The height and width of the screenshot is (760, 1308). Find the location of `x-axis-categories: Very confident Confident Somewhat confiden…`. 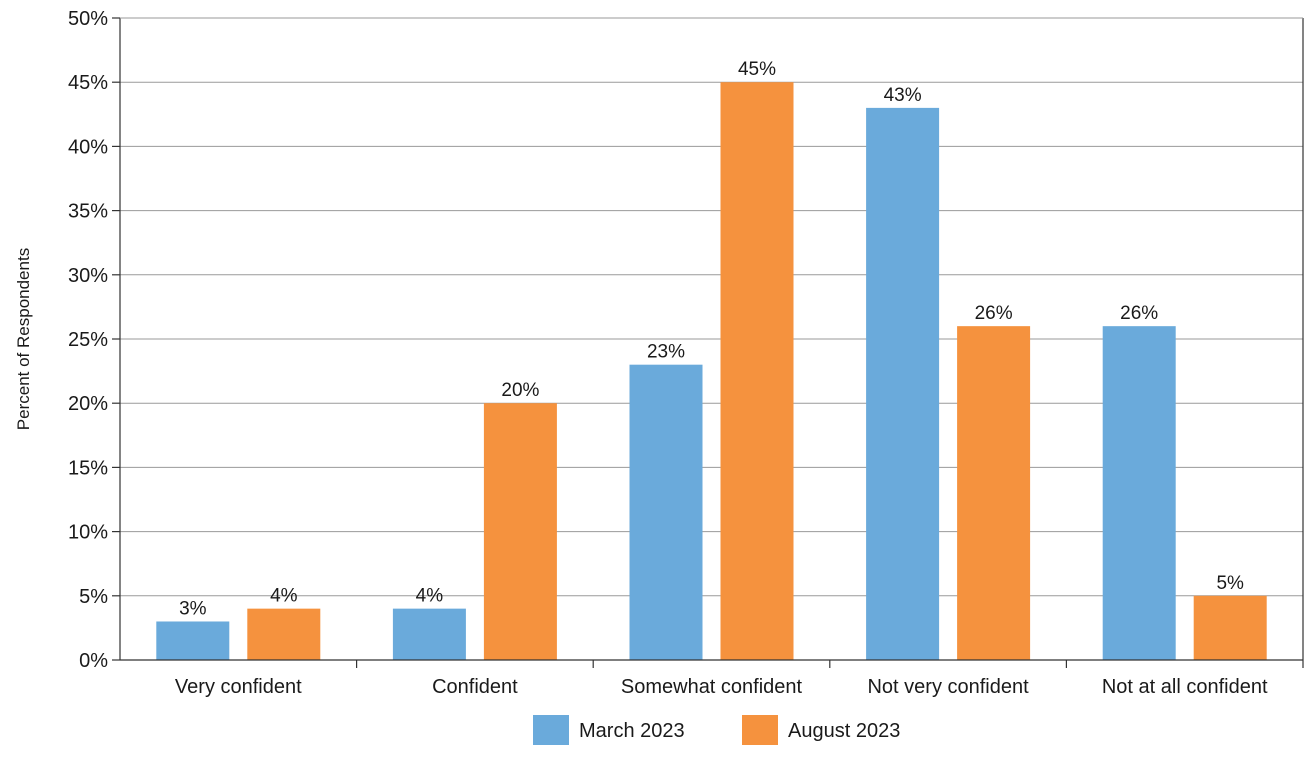

x-axis-categories: Very confident Confident Somewhat confiden… is located at coordinates (739, 679).